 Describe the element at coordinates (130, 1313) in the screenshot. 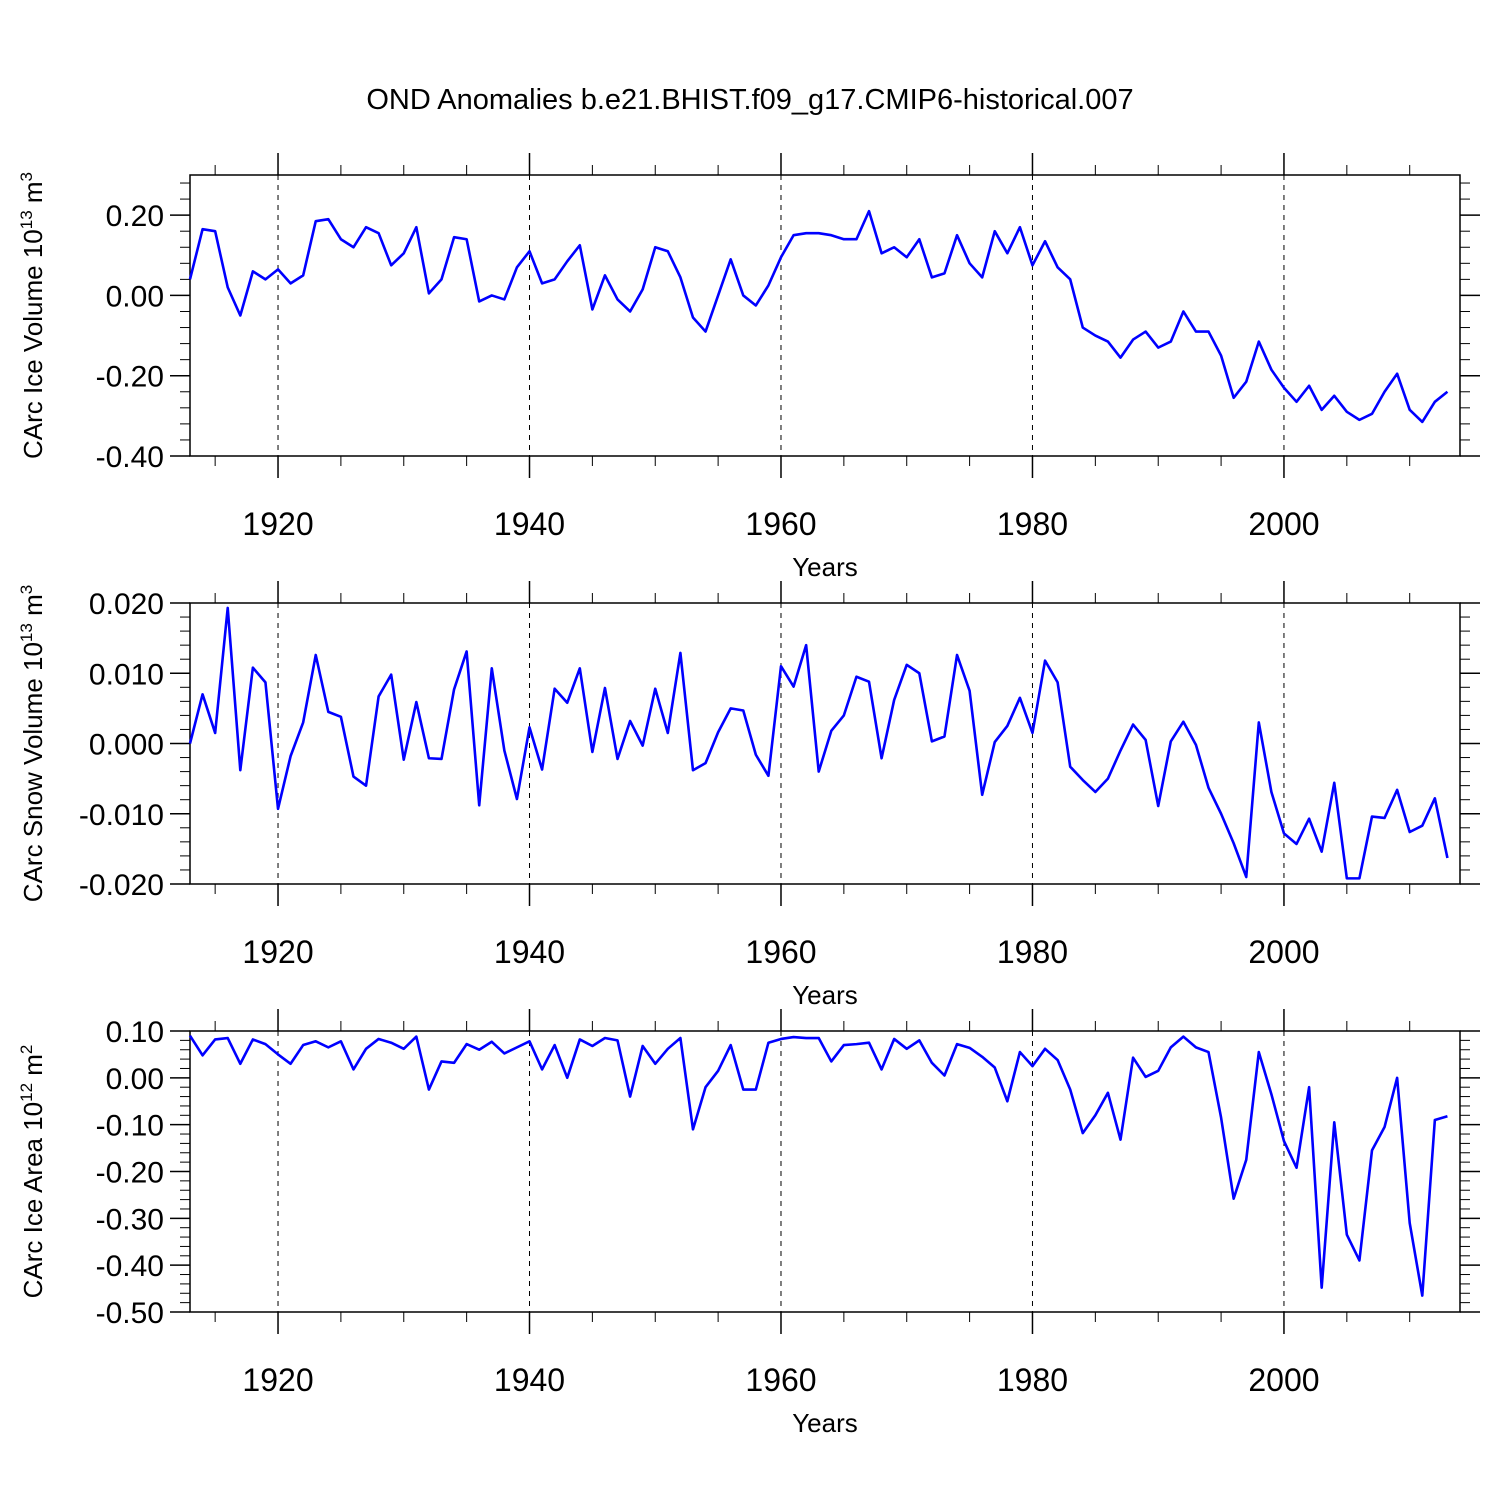

I see `y-tick-label: -0.50` at that location.